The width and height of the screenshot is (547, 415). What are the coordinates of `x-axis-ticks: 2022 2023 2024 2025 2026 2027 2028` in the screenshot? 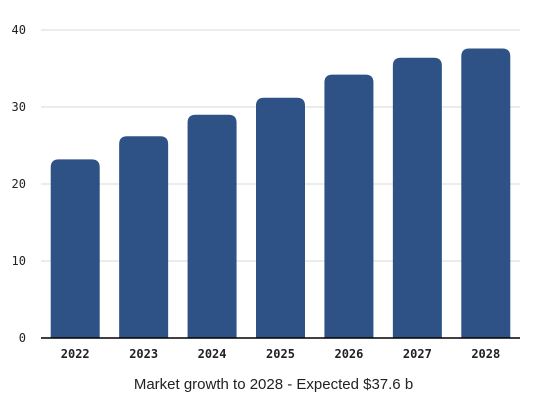 It's located at (280, 354).